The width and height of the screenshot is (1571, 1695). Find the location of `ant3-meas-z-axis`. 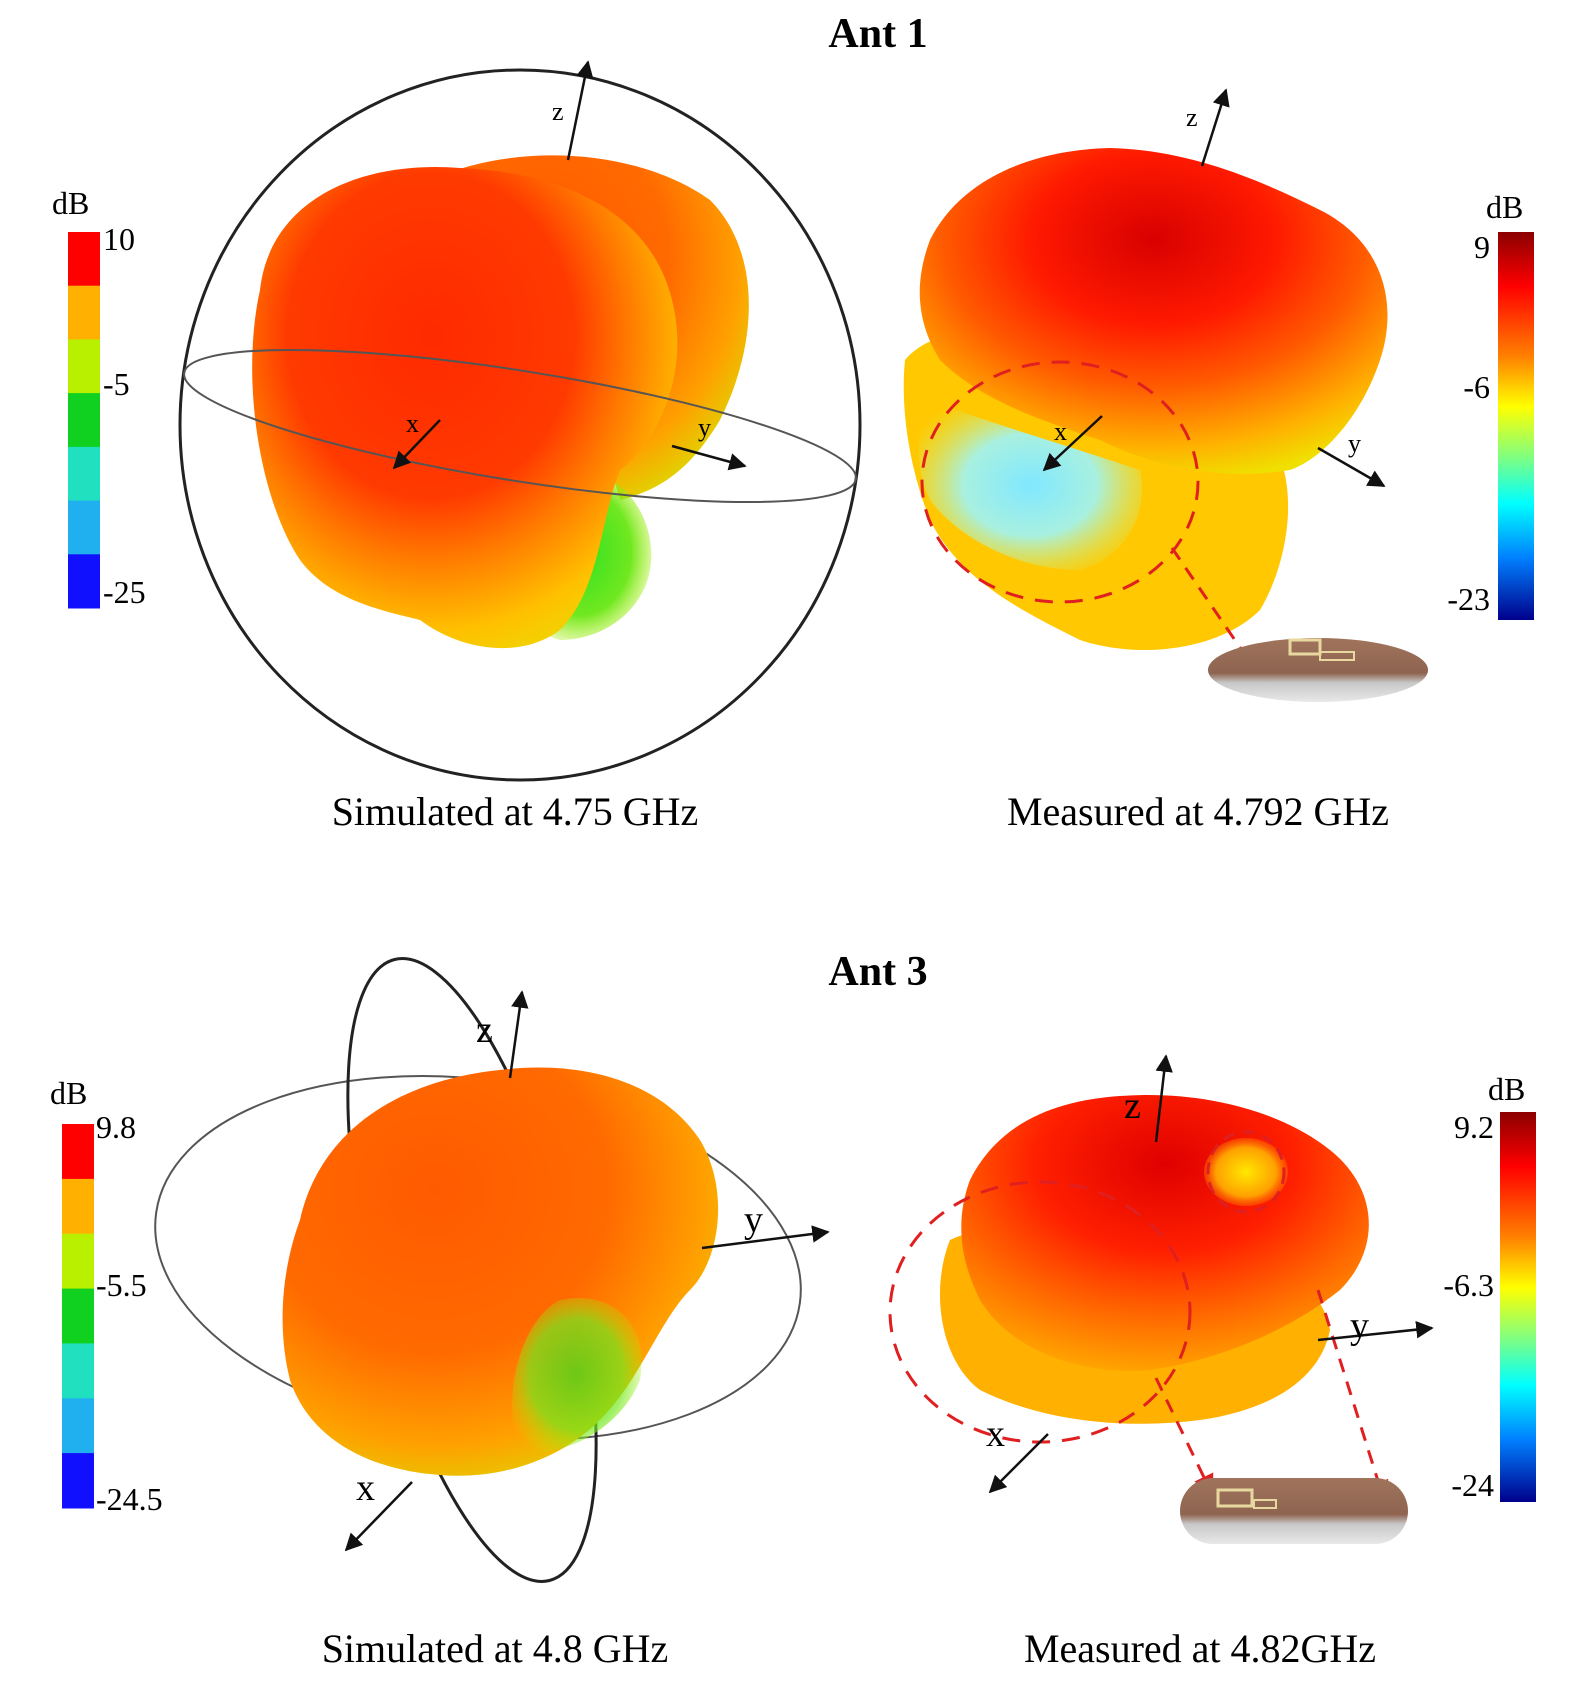

ant3-meas-z-axis is located at coordinates (1163, 1098).